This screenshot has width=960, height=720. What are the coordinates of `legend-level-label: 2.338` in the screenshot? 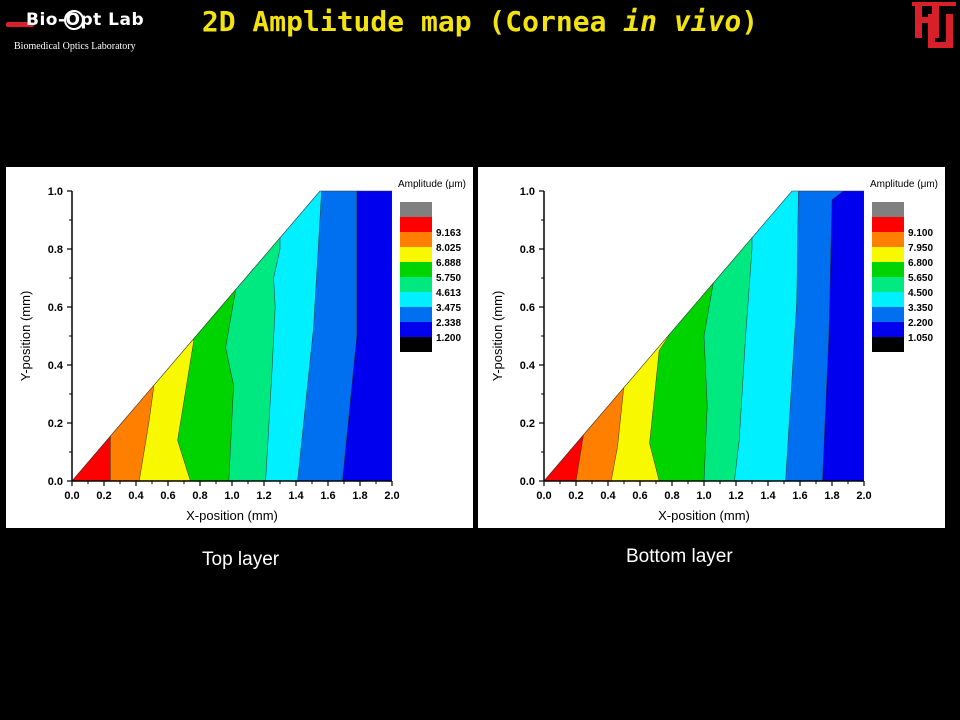 It's located at (448, 323).